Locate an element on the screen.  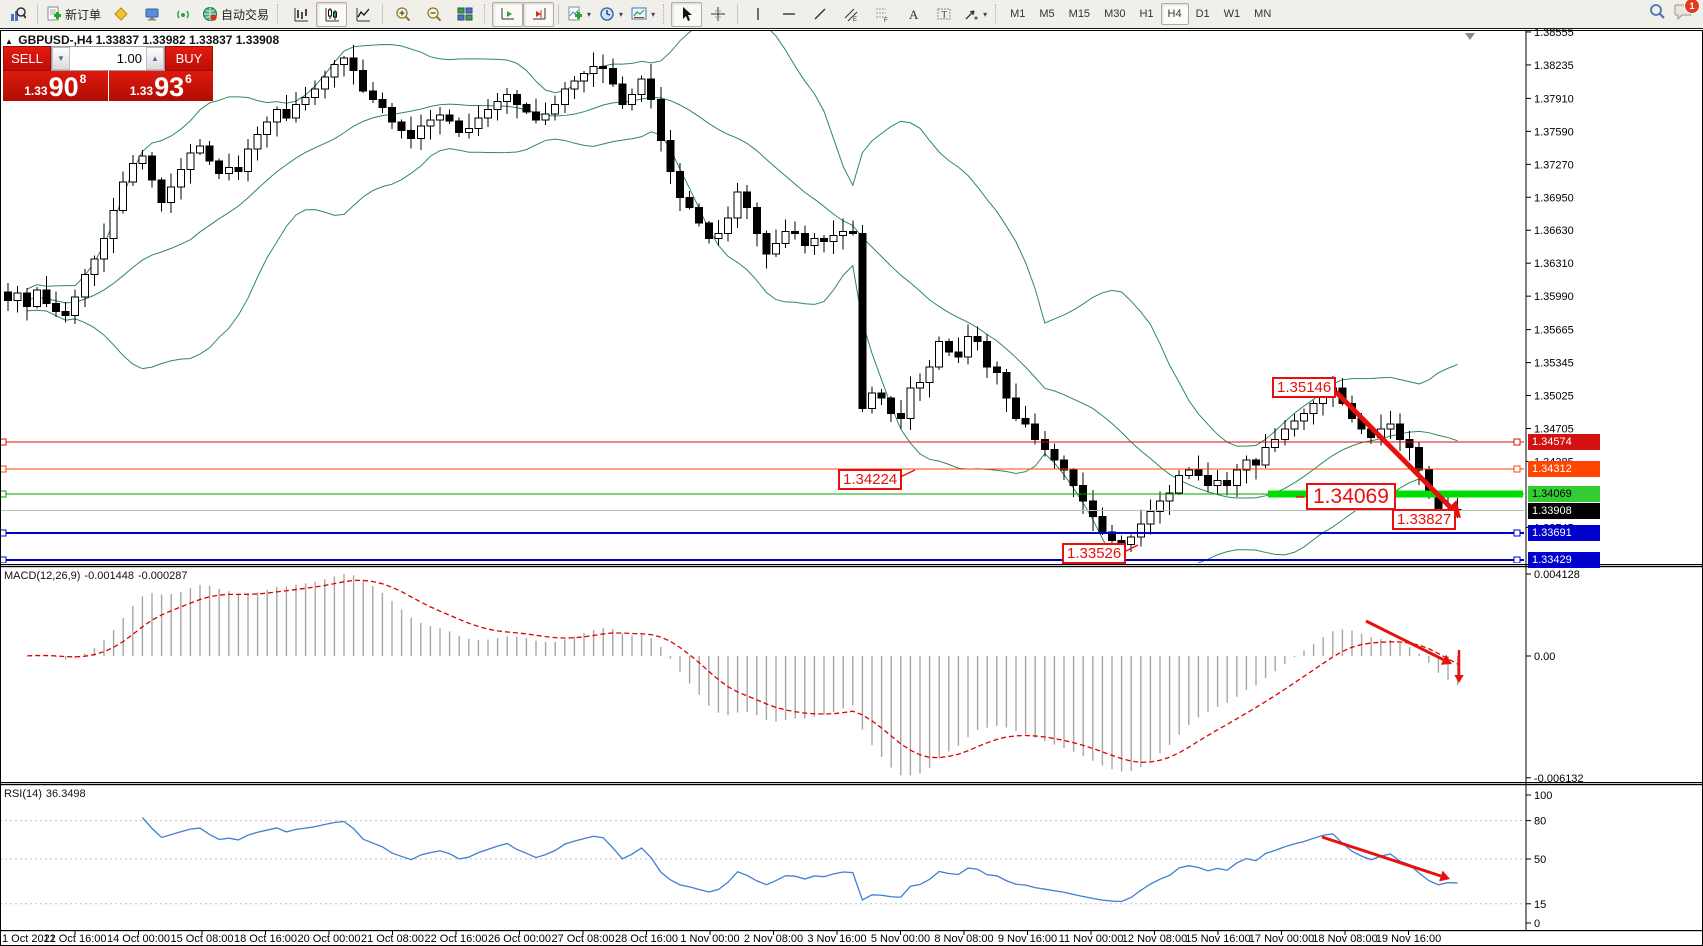
trendline-tool-button is located at coordinates (819, 14).